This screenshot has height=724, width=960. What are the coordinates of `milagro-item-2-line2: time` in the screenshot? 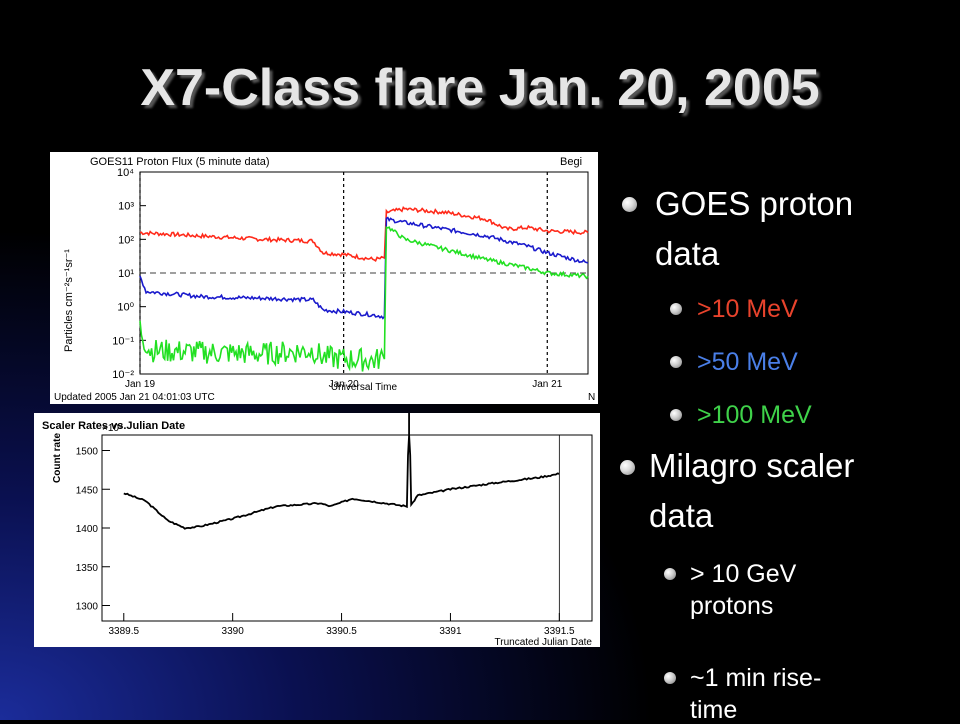 It's located at (714, 710).